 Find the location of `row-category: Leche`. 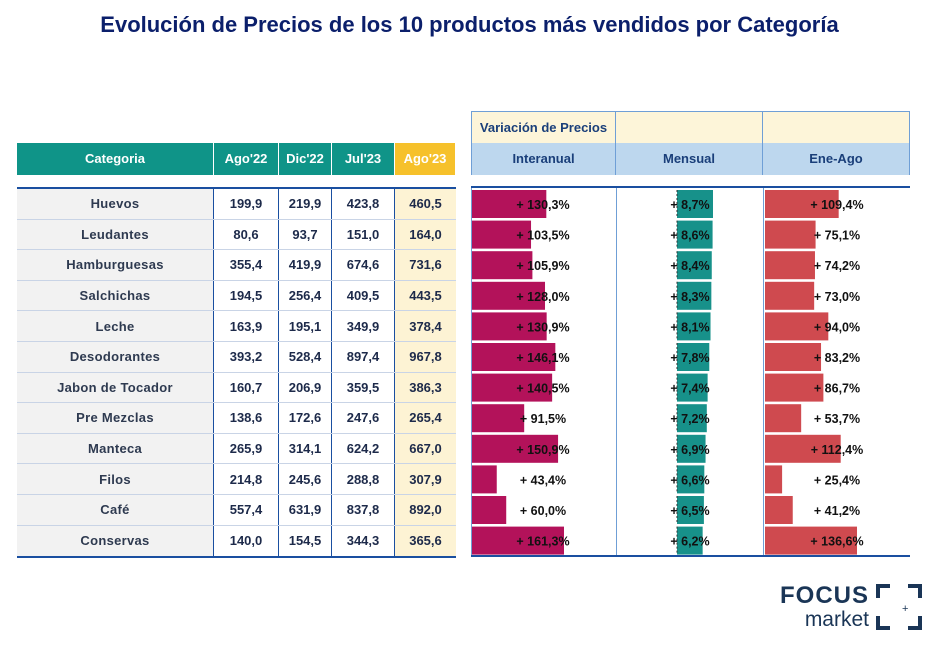

row-category: Leche is located at coordinates (115, 326).